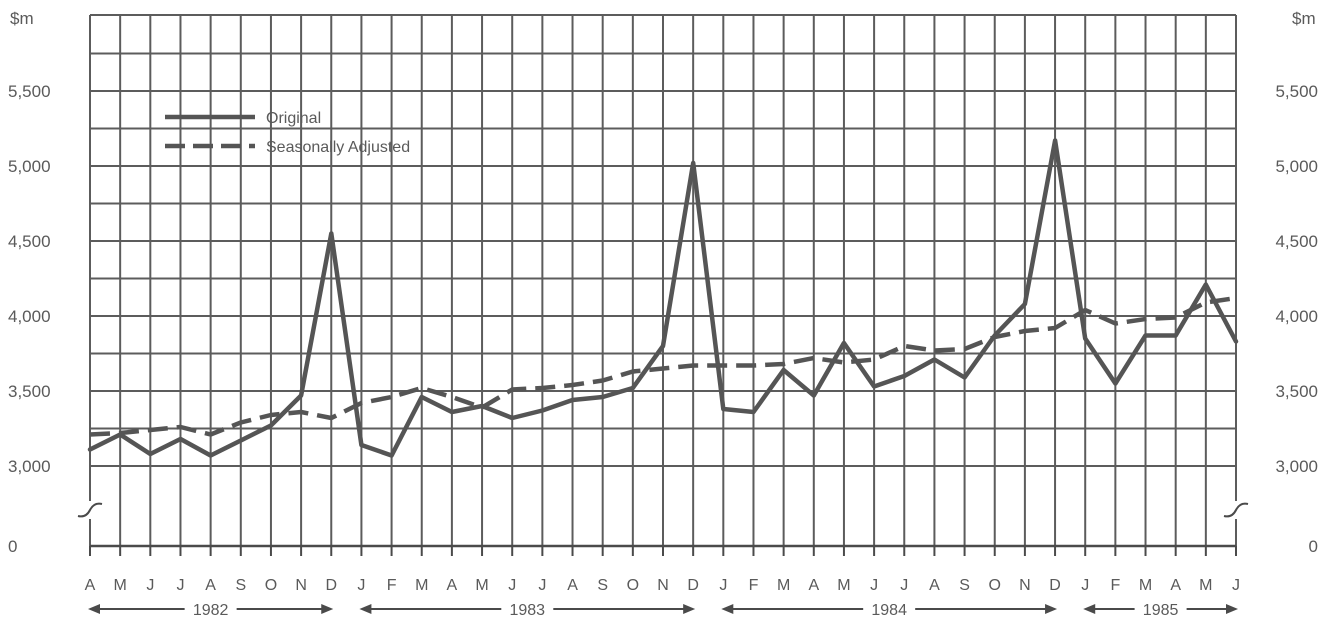  Describe the element at coordinates (29, 466) in the screenshot. I see `y-tick-label-left: 3,000` at that location.